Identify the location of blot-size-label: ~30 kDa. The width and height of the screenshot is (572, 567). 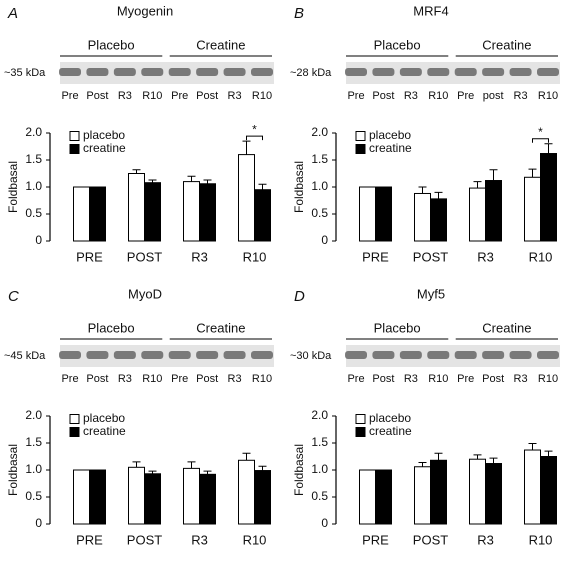
(311, 356).